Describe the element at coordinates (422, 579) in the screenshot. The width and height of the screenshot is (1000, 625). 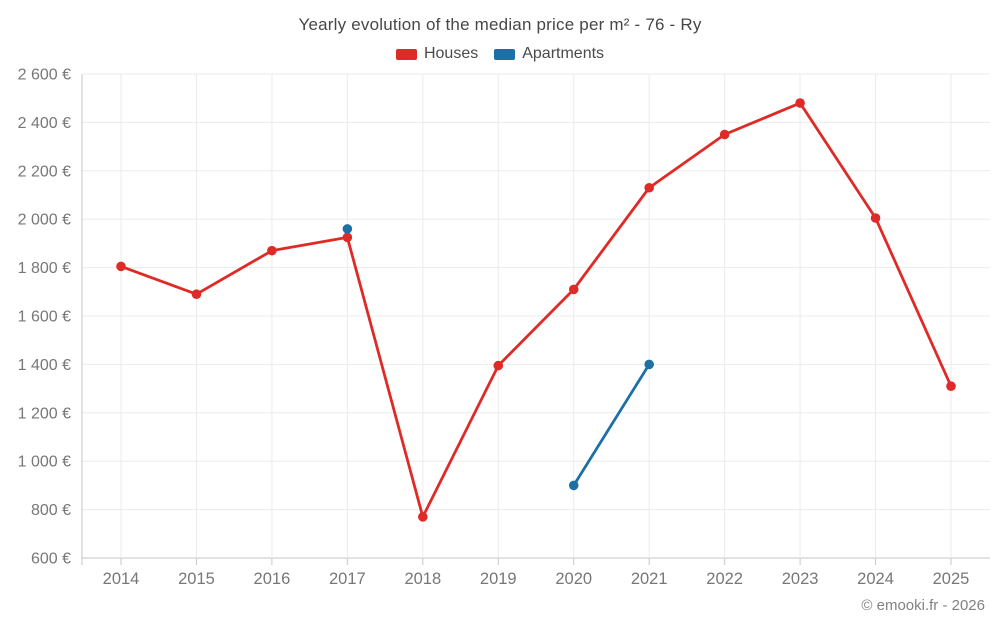
I see `x-axis-label: 2018` at that location.